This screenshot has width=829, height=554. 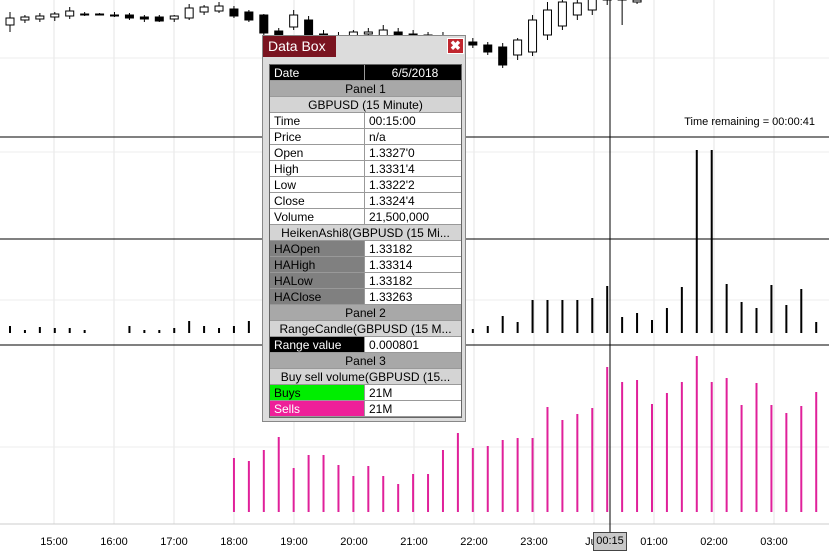 What do you see at coordinates (391, 265) in the screenshot?
I see `row-value: 1.33314` at bounding box center [391, 265].